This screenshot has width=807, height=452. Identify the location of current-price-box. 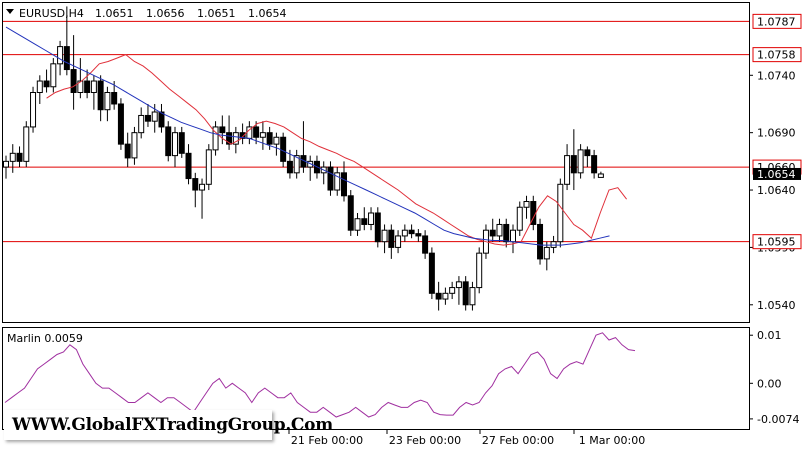
(777, 173).